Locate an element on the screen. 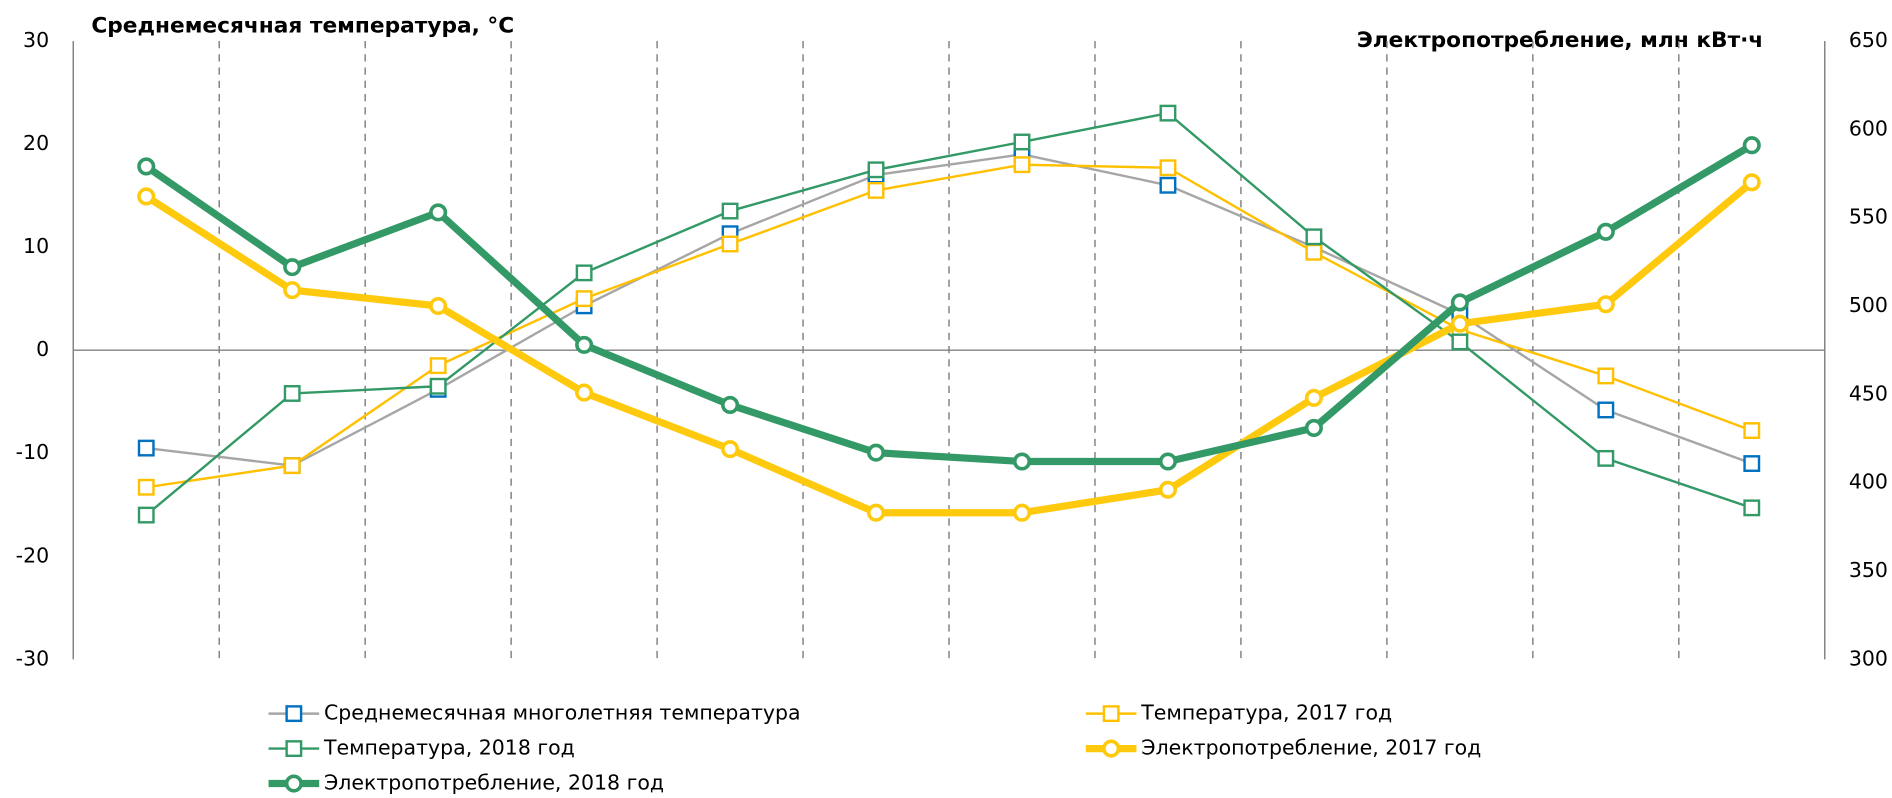 The height and width of the screenshot is (798, 1892). y-tick-label: 20 is located at coordinates (36, 143).